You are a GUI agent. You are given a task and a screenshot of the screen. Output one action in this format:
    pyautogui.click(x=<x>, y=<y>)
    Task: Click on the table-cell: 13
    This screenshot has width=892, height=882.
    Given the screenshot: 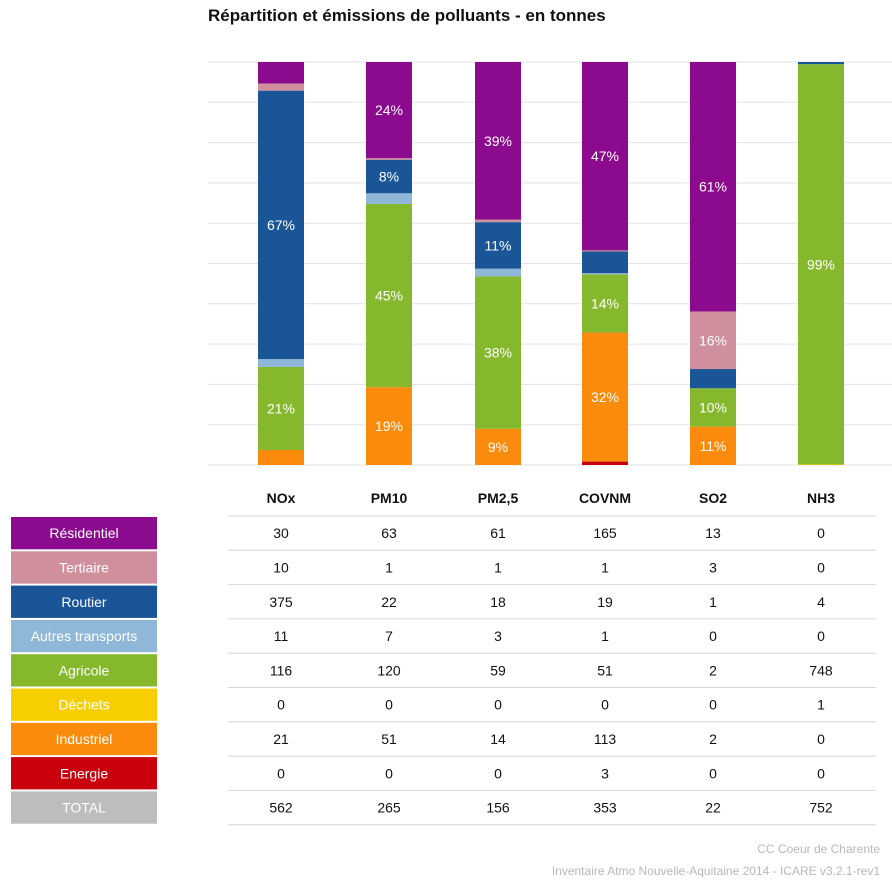 What is the action you would take?
    pyautogui.click(x=713, y=533)
    